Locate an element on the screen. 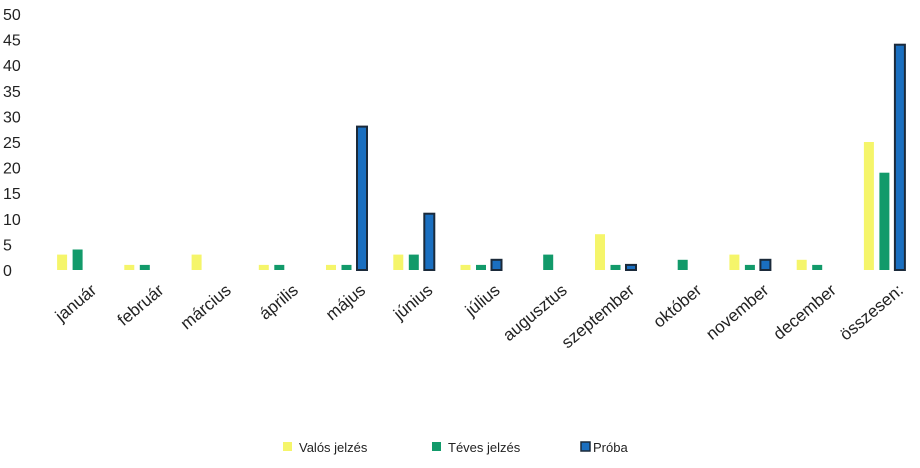 This screenshot has height=468, width=920. x-tick-label: szeptember is located at coordinates (598, 316).